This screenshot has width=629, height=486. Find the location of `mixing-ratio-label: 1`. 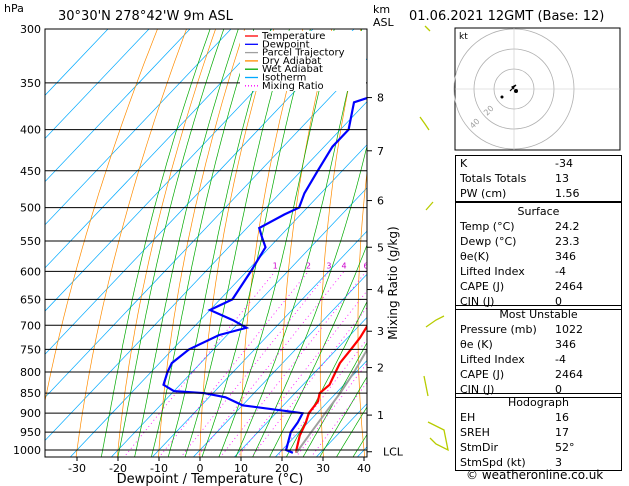

mixing-ratio-label: 1 is located at coordinates (275, 265).